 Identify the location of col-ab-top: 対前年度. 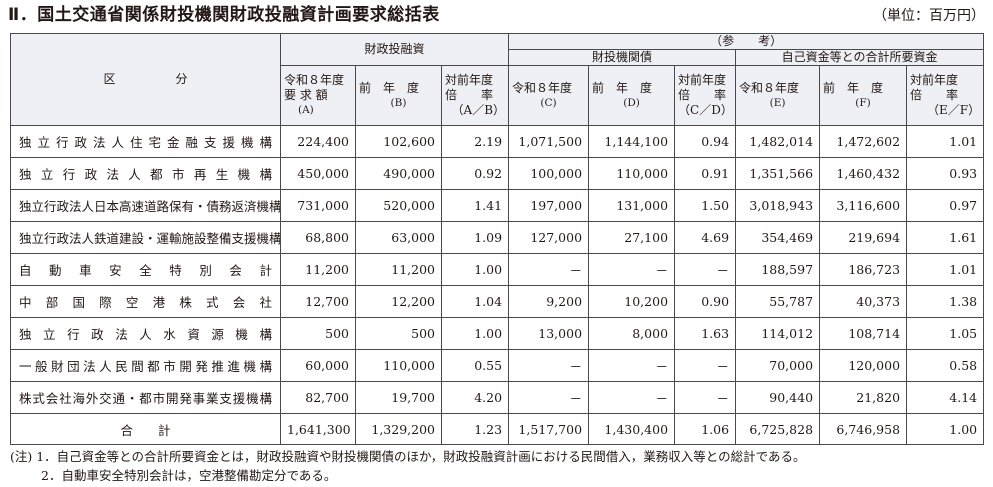
(469, 80).